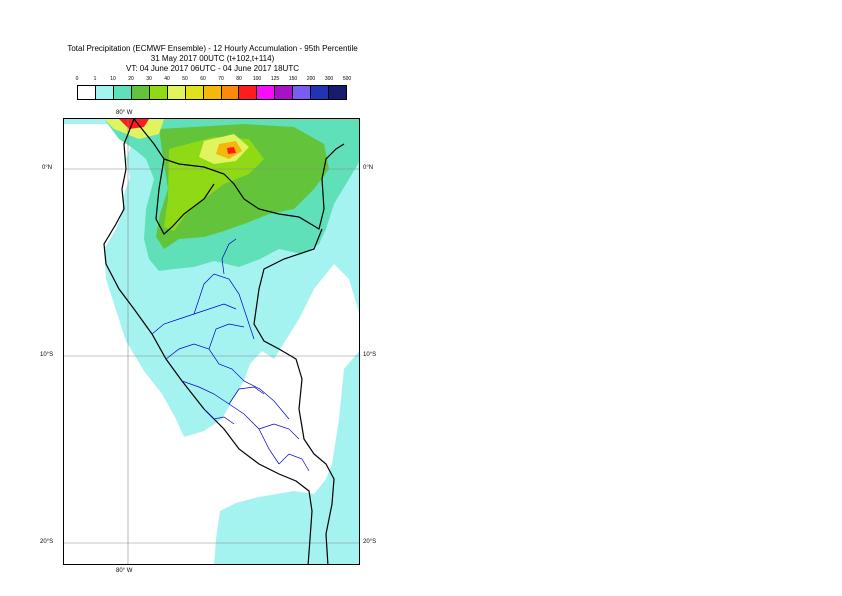  Describe the element at coordinates (203, 79) in the screenshot. I see `legend-tick-label: 60` at that location.